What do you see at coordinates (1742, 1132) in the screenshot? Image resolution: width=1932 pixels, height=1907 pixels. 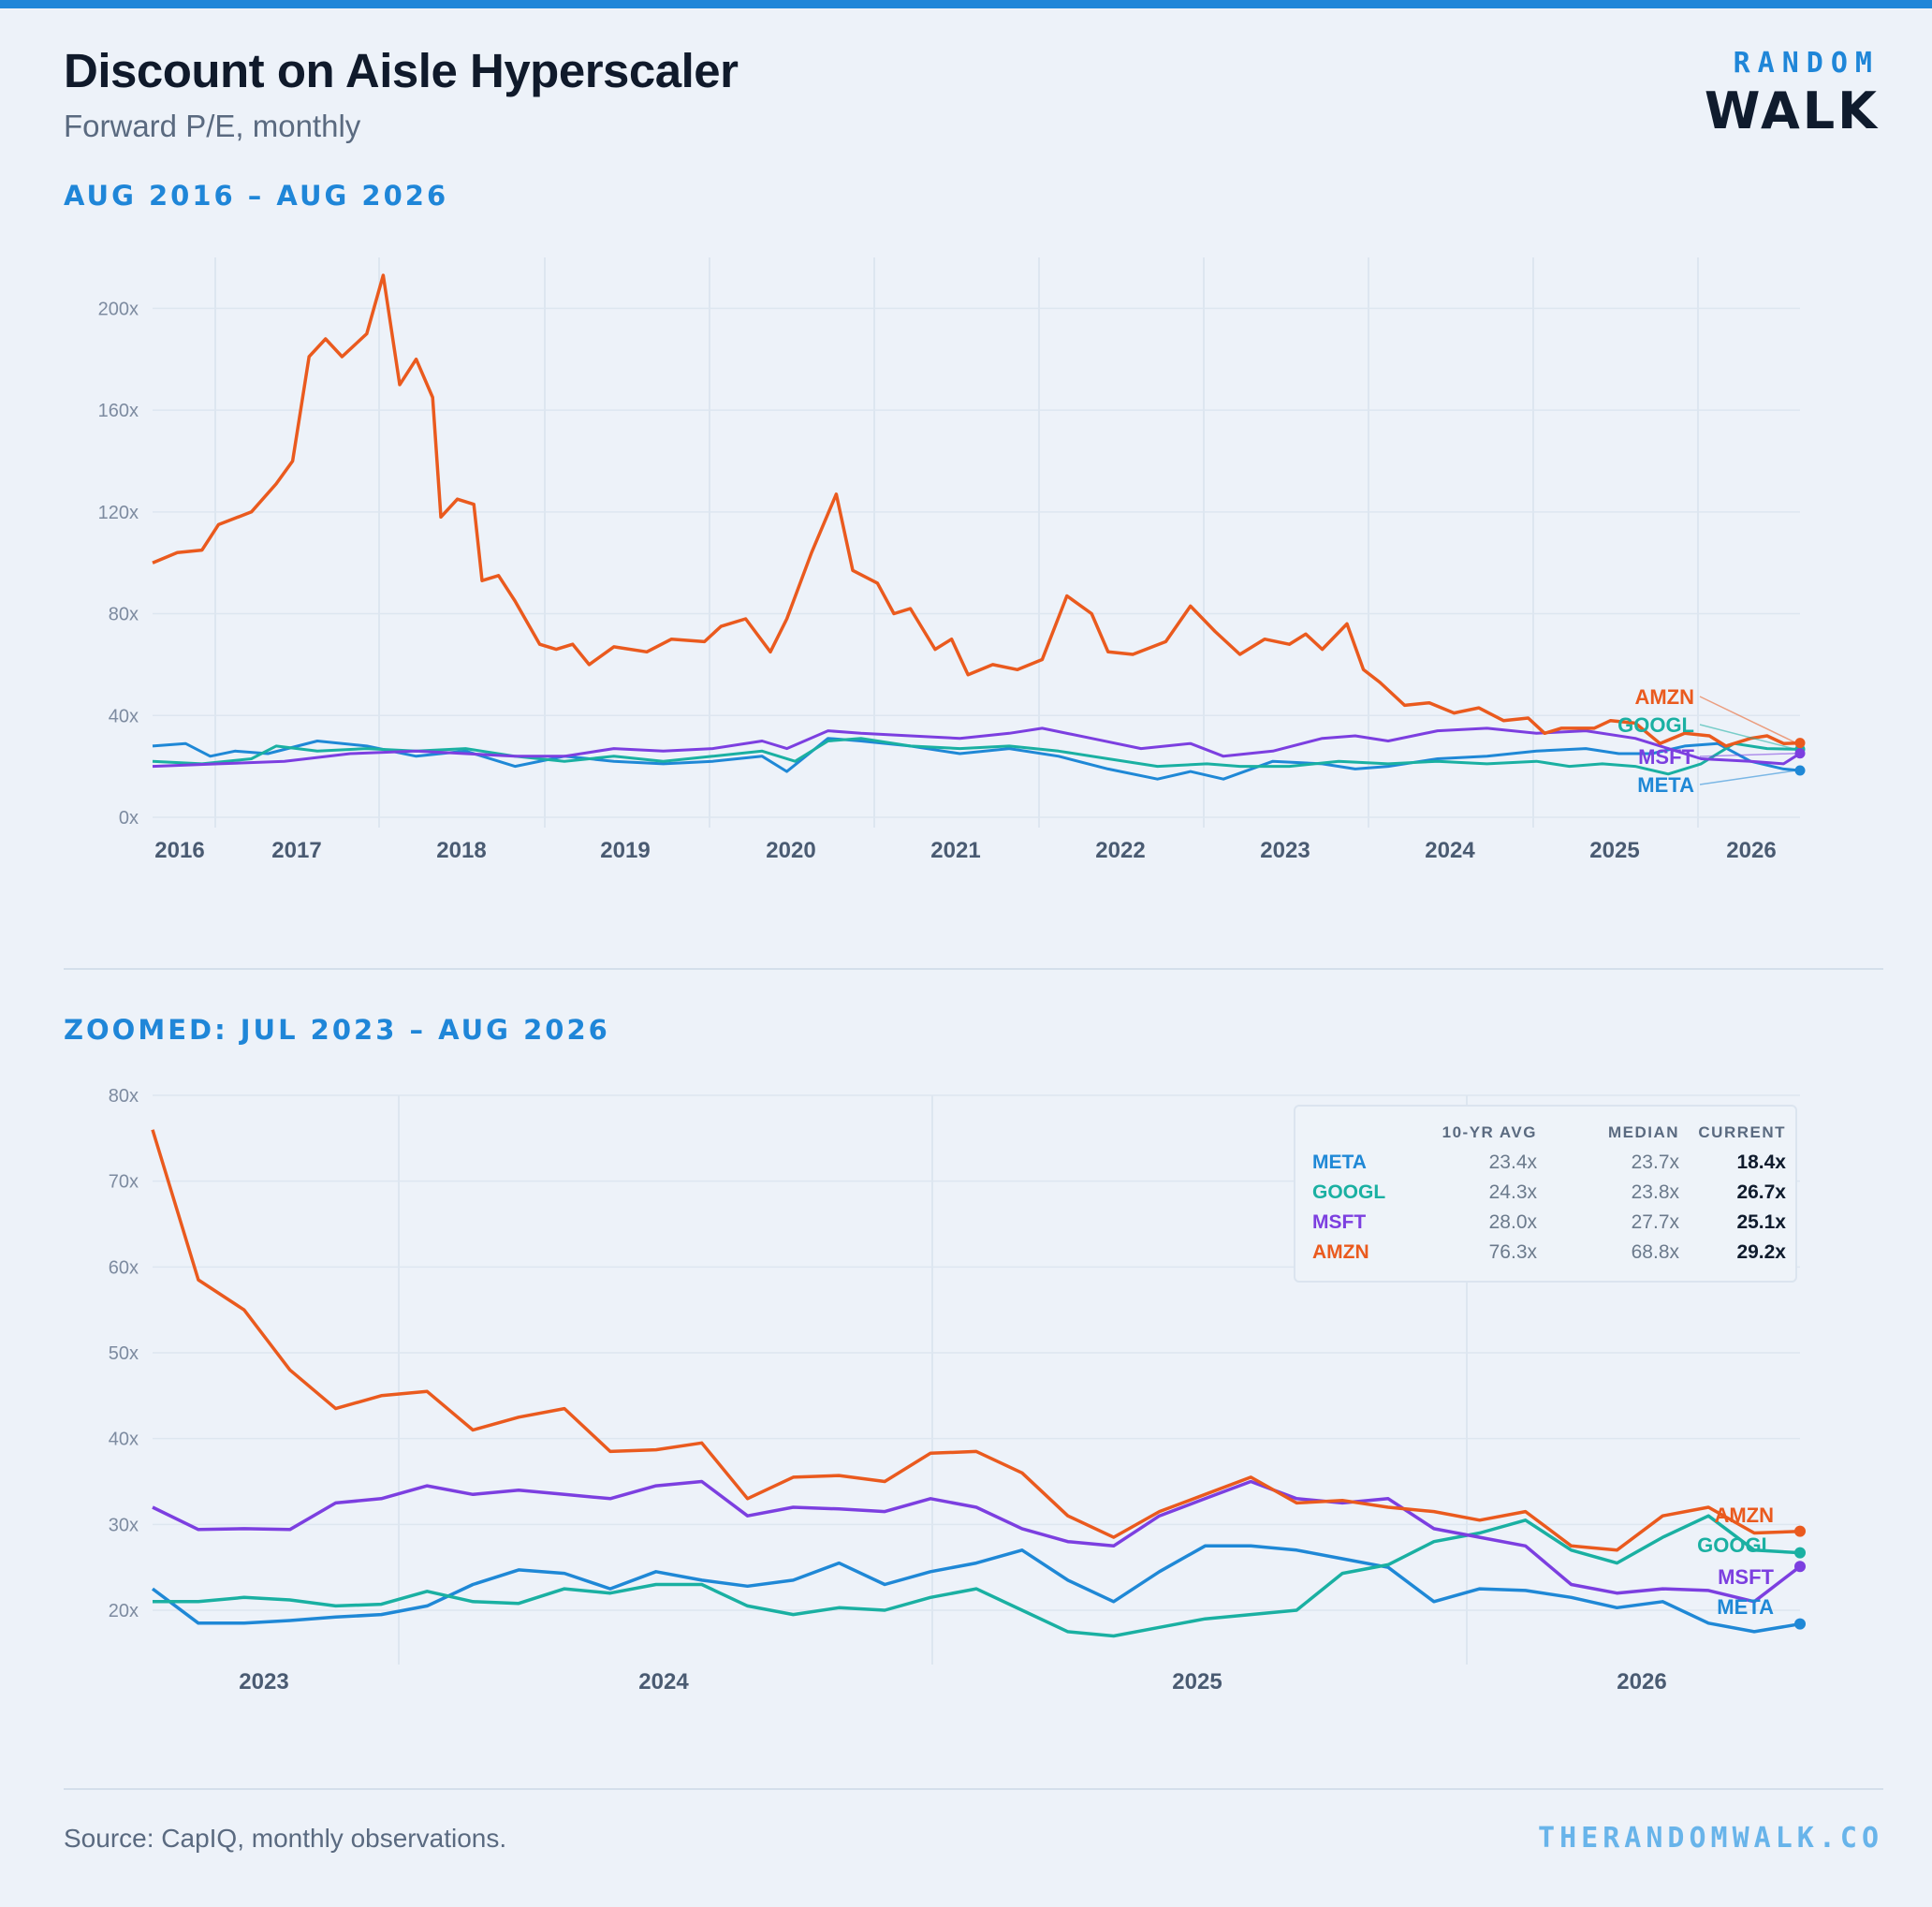 I see `stats-header-current: CURRENT` at bounding box center [1742, 1132].